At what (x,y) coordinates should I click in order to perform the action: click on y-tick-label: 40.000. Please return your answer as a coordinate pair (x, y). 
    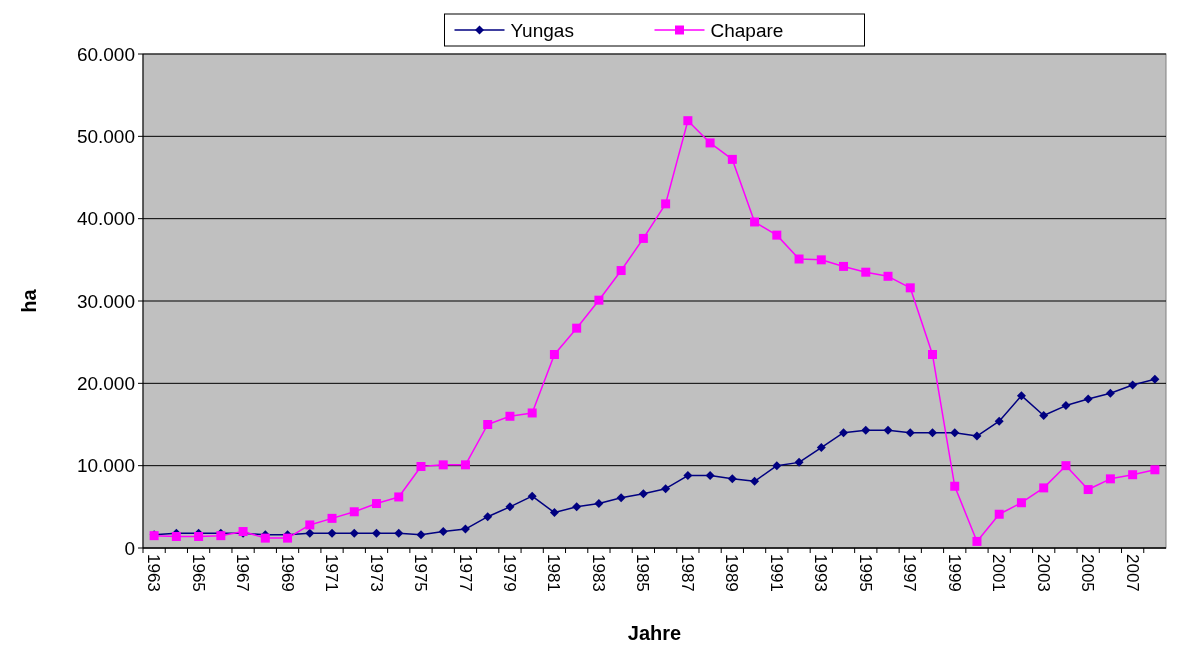
    Looking at the image, I should click on (105, 219).